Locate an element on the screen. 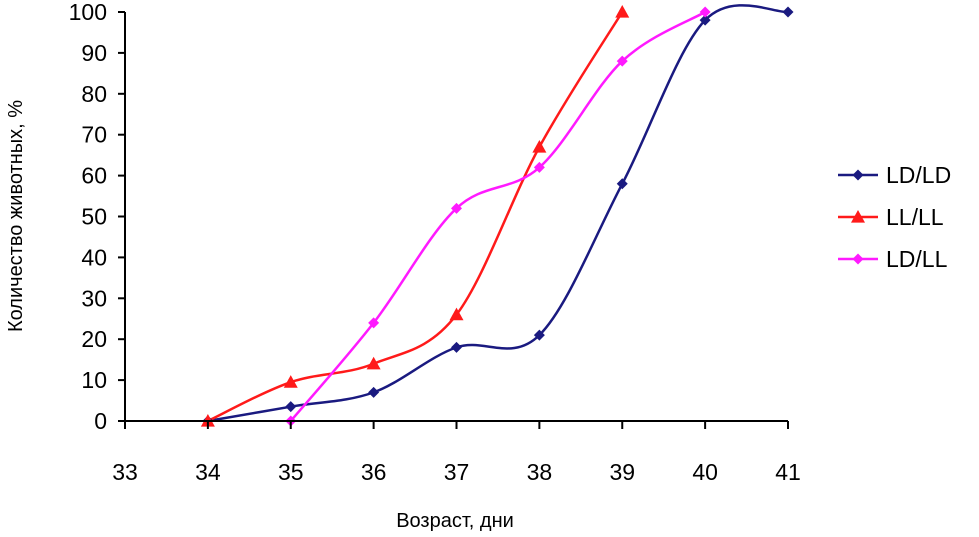  legend-marker-ll-ll is located at coordinates (858, 216).